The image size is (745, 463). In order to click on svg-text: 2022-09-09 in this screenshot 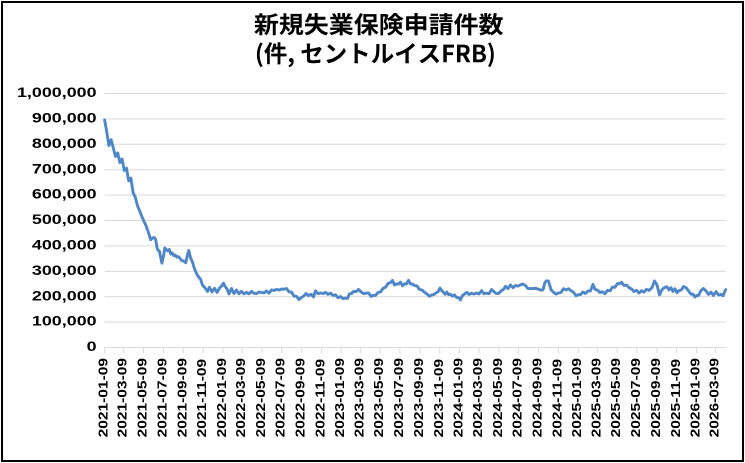, I will do `click(301, 397)`.